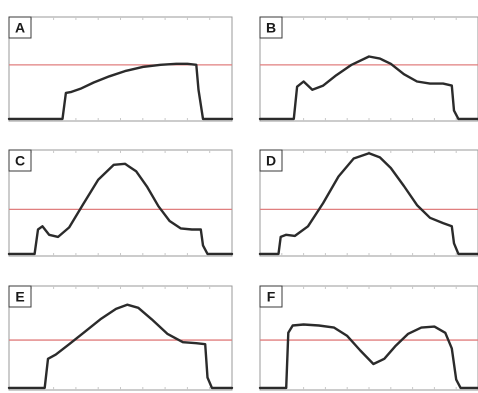  I want to click on panel-b: B, so click(368, 69).